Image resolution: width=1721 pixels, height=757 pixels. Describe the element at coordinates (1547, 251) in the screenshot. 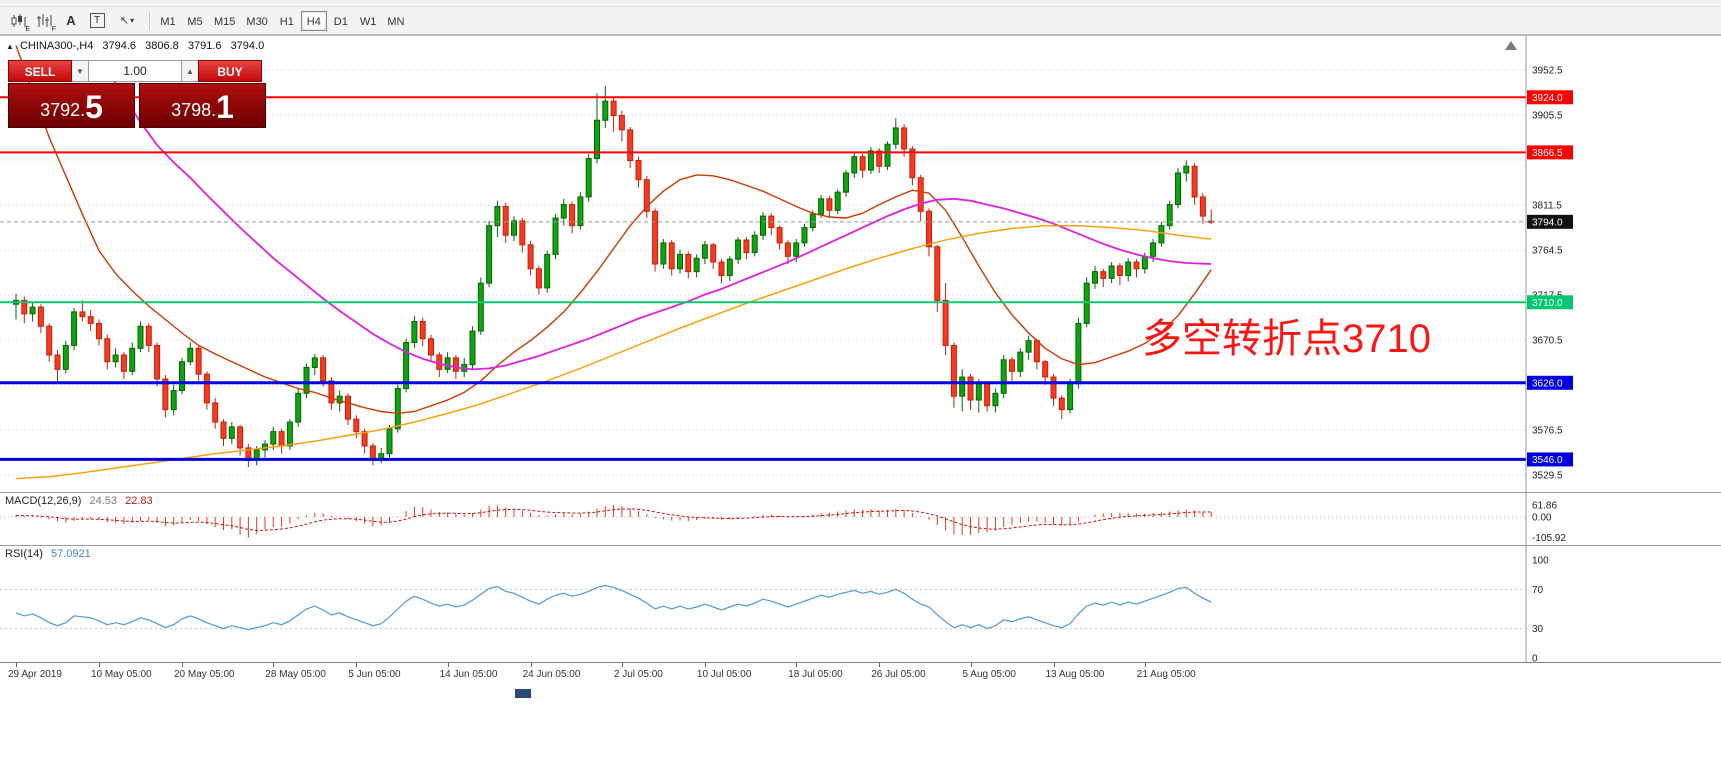

I see `svg-text: 3764.5` at that location.